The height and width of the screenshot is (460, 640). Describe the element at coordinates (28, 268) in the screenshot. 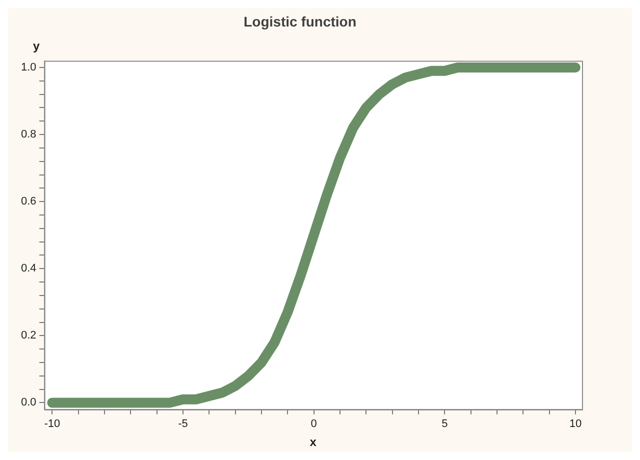

I see `y-tick-label: 0.4` at that location.